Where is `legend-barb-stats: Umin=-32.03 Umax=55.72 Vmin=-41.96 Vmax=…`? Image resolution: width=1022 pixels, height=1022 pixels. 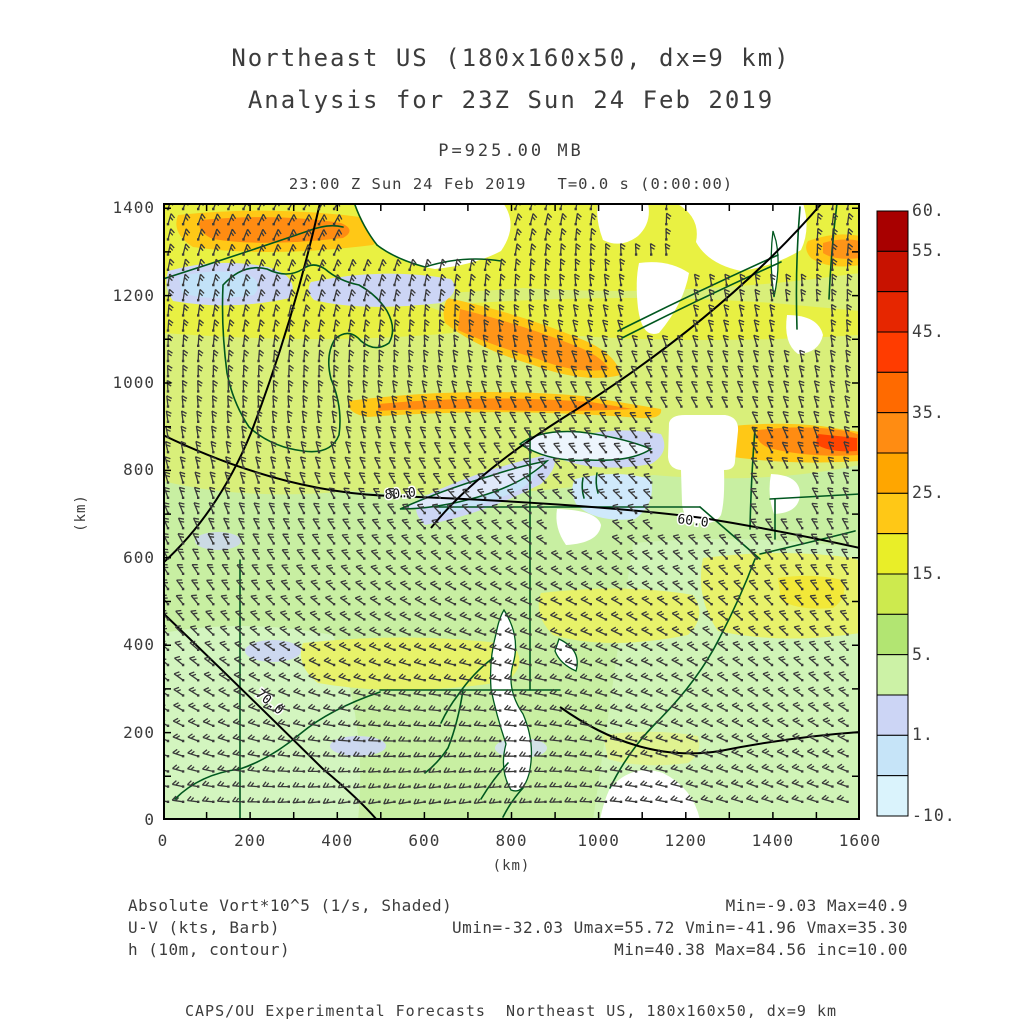 legend-barb-stats: Umin=-32.03 Umax=55.72 Vmin=-41.96 Vmax=… is located at coordinates (680, 927).